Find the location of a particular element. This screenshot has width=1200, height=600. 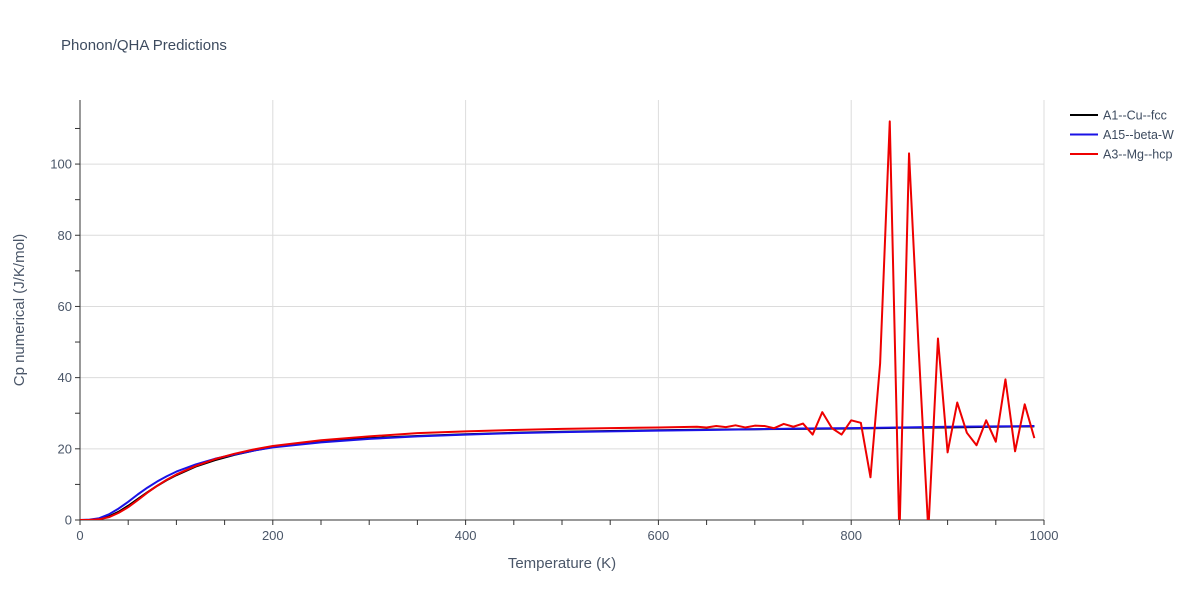

legend-label: A1--Cu--fcc is located at coordinates (1135, 116).